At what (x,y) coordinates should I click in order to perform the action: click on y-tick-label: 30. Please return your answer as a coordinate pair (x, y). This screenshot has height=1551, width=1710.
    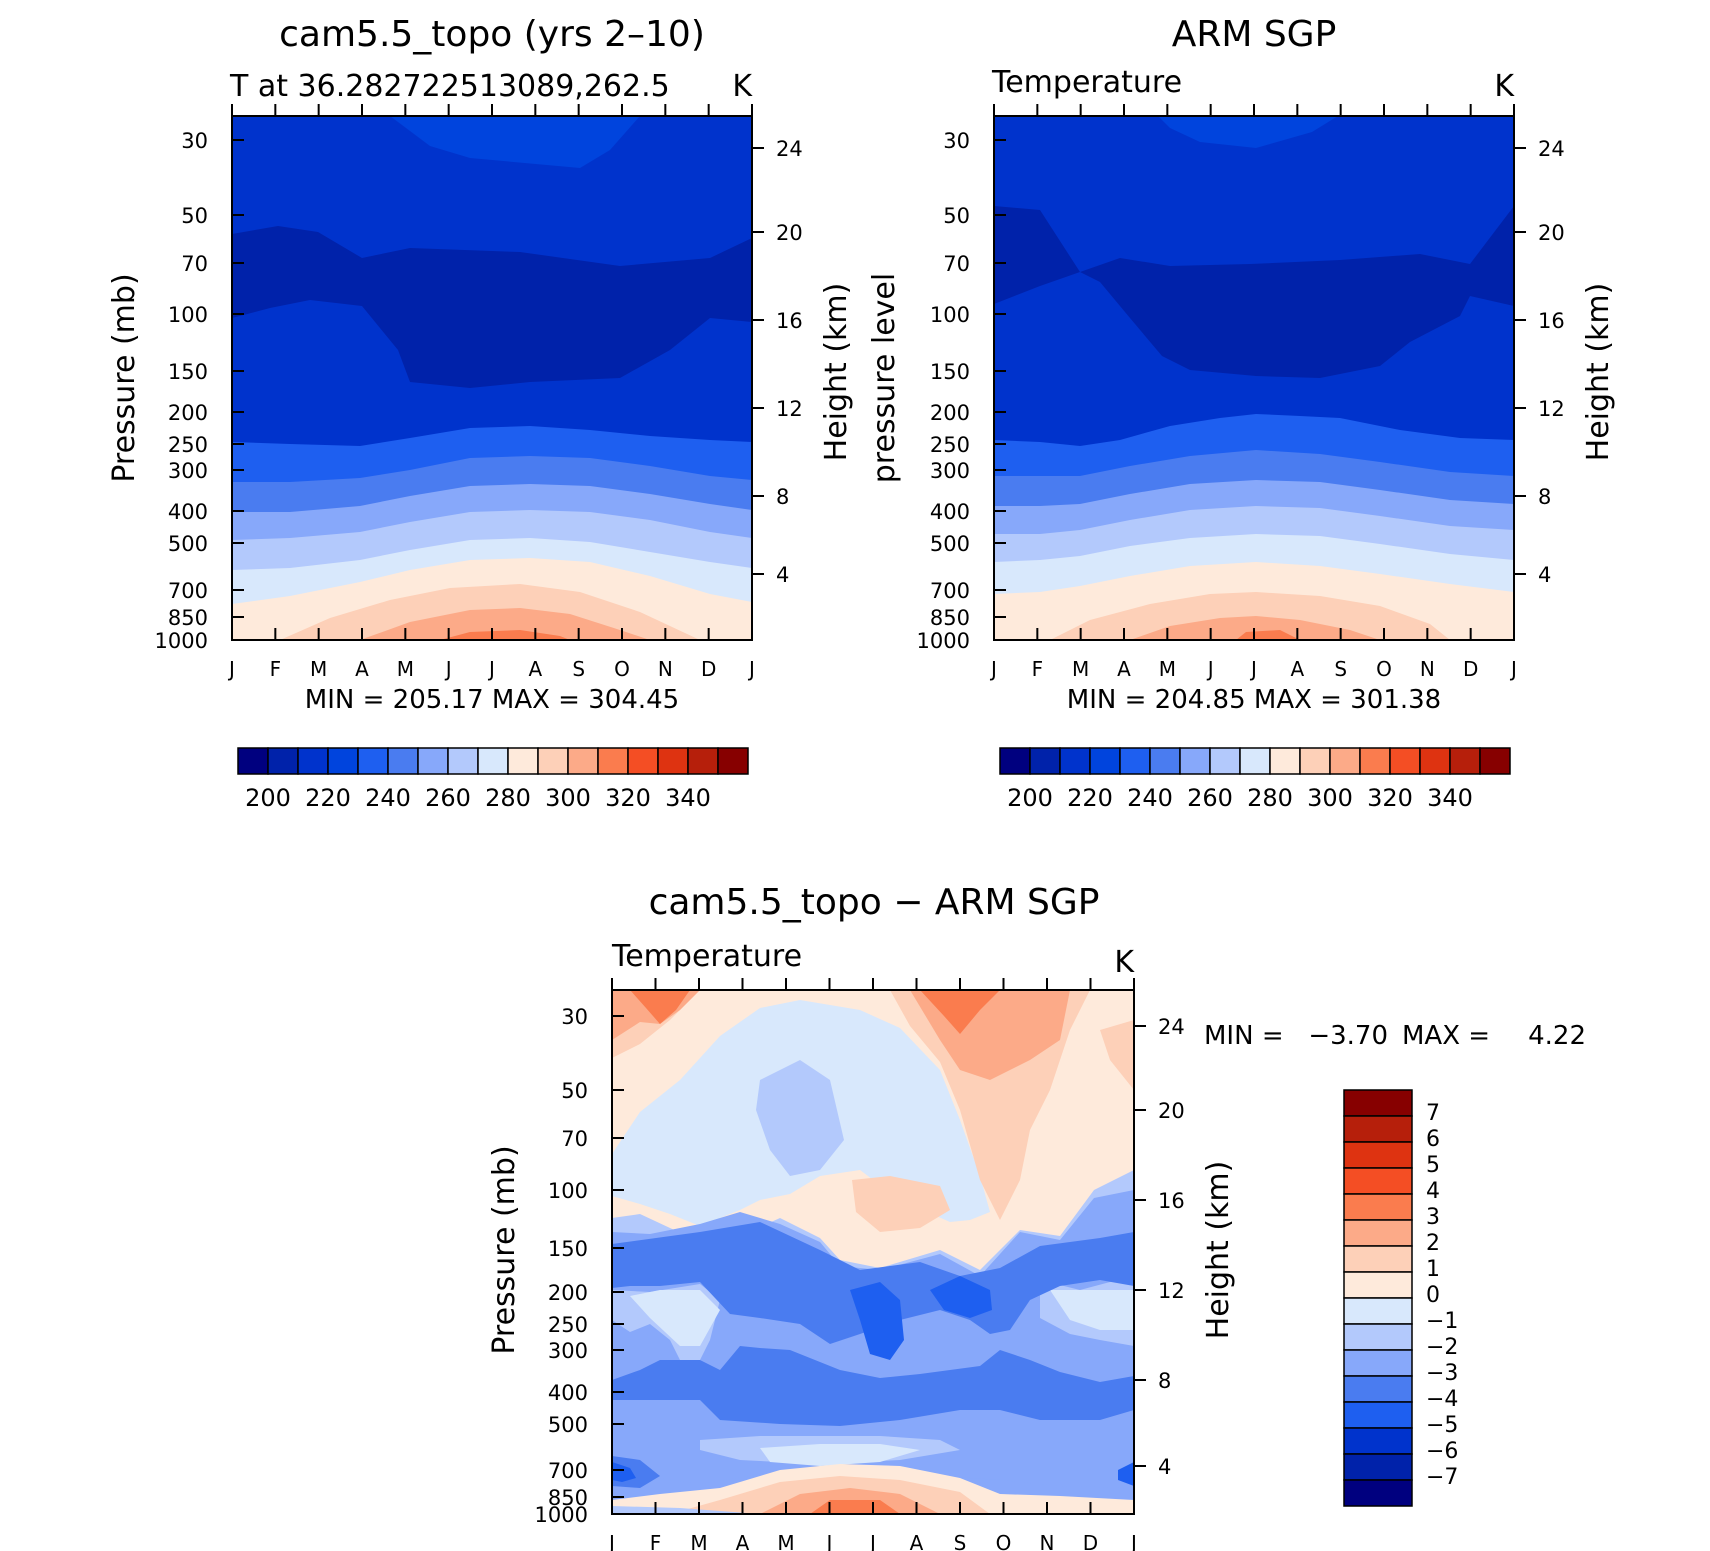
    Looking at the image, I should click on (956, 141).